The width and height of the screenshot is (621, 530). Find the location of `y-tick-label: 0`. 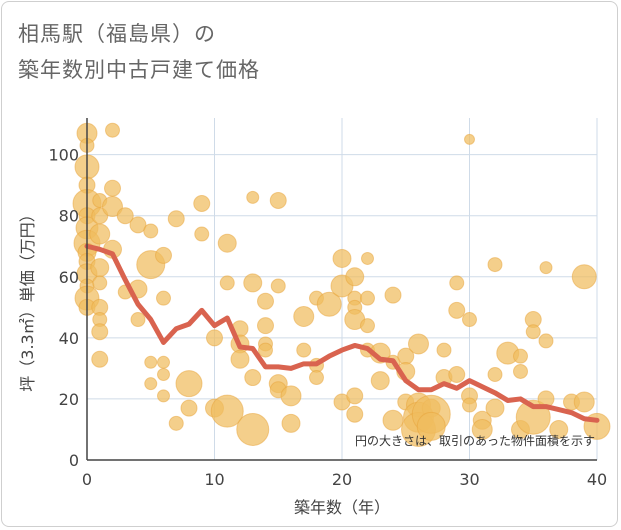

y-tick-label: 0 is located at coordinates (74, 460).